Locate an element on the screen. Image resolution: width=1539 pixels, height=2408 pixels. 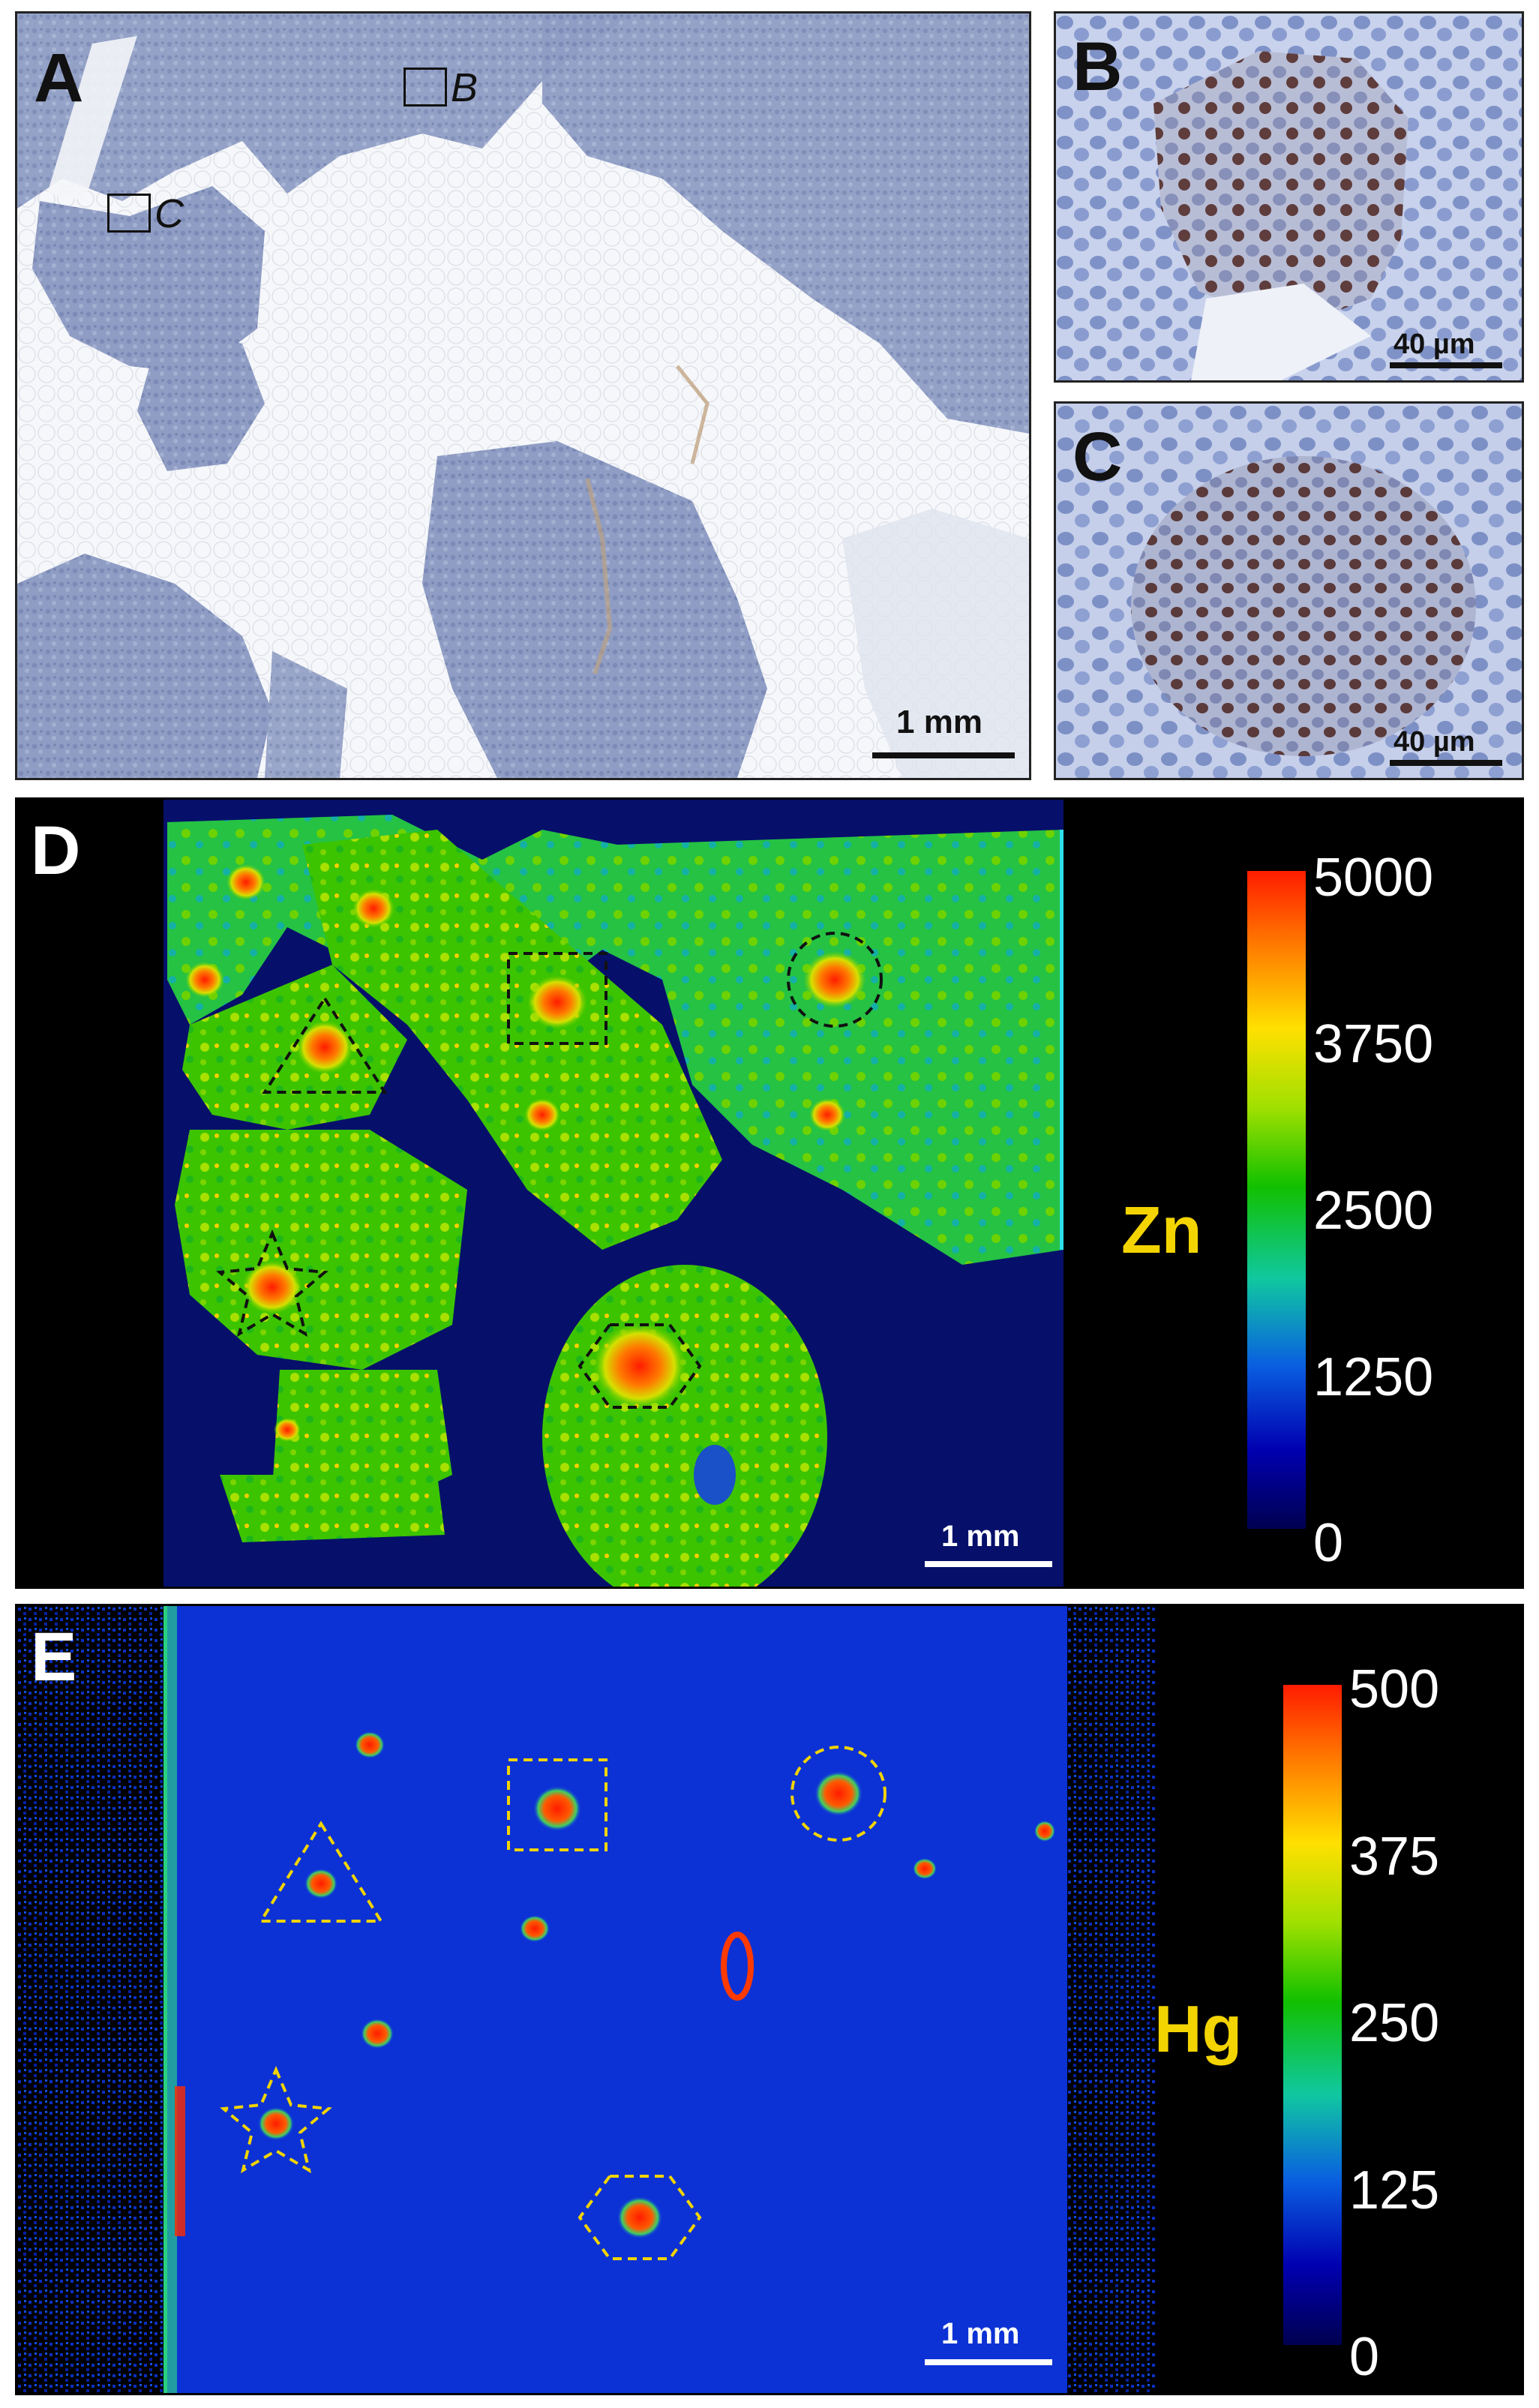
panel-letter-a: A is located at coordinates (59, 78).